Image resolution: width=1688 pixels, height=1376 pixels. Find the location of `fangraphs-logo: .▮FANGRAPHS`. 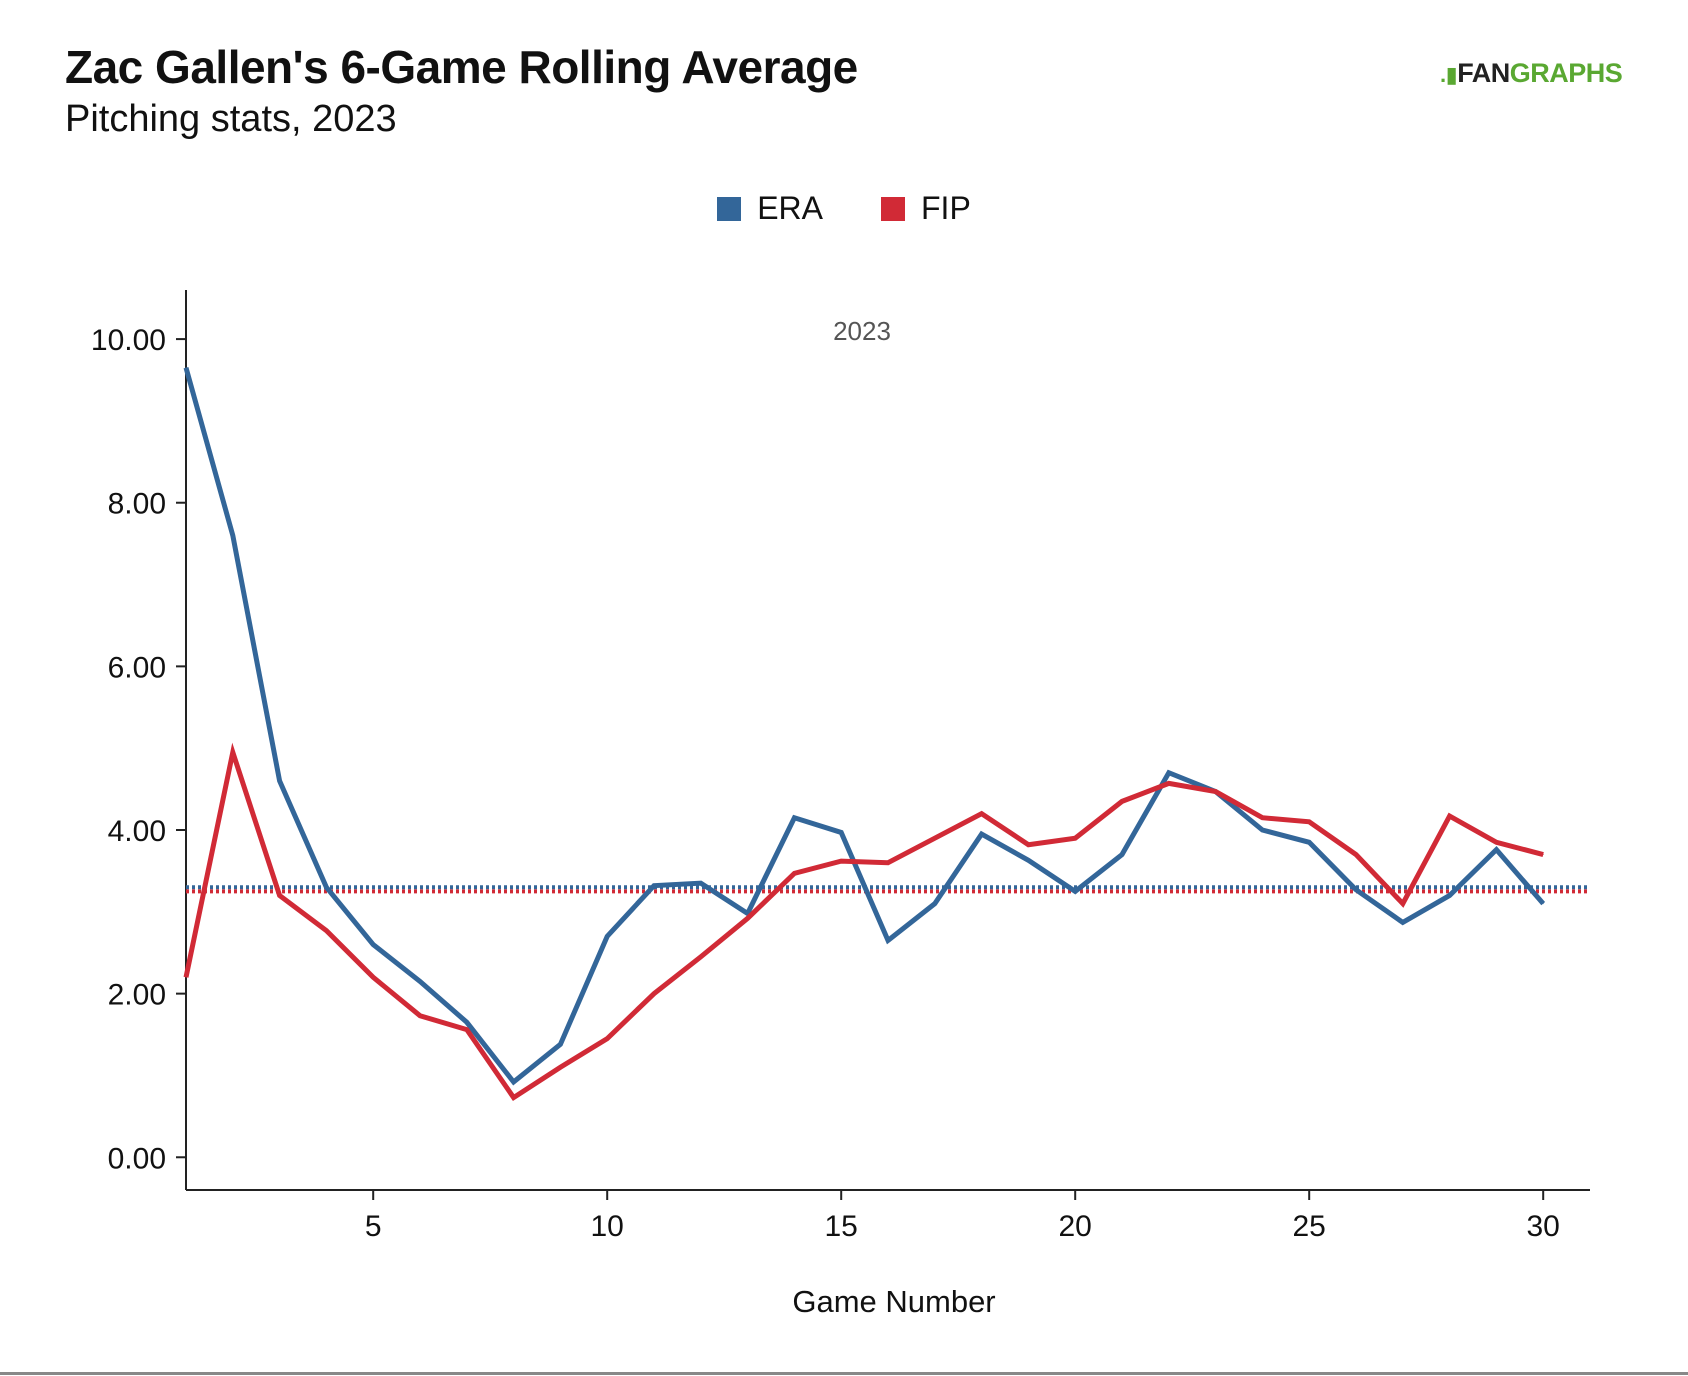

fangraphs-logo: .▮FANGRAPHS is located at coordinates (1531, 73).